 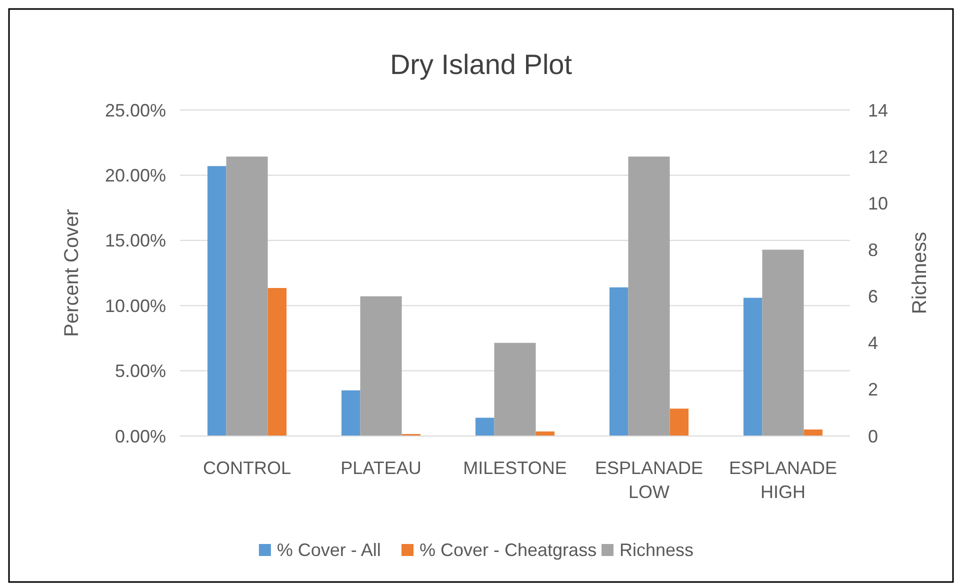 What do you see at coordinates (140, 436) in the screenshot?
I see `y-tick-label: 0.00%` at bounding box center [140, 436].